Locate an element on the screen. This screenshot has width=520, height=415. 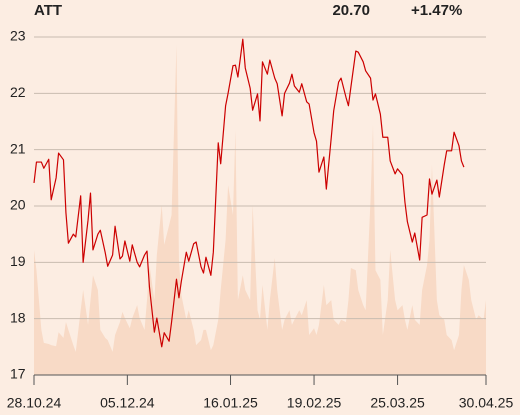
y-tick-label: 20 is located at coordinates (18, 205).